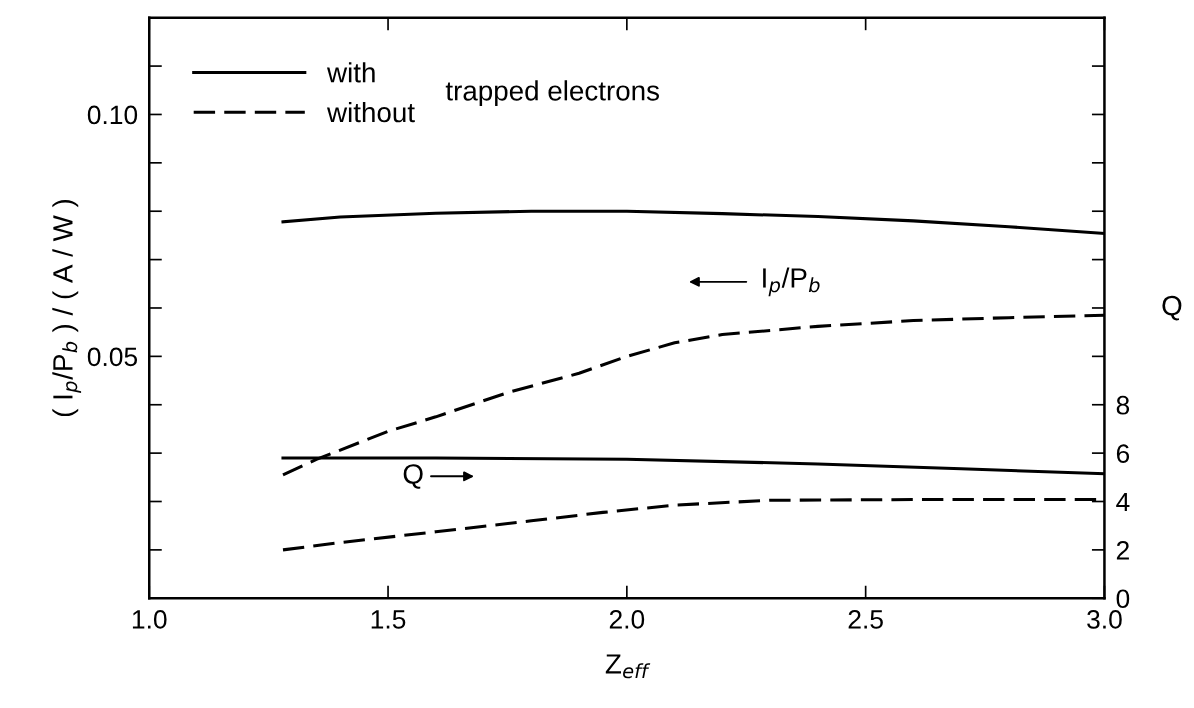 This screenshot has height=708, width=1194. Describe the element at coordinates (1172, 308) in the screenshot. I see `y2-axis-title: Q` at that location.